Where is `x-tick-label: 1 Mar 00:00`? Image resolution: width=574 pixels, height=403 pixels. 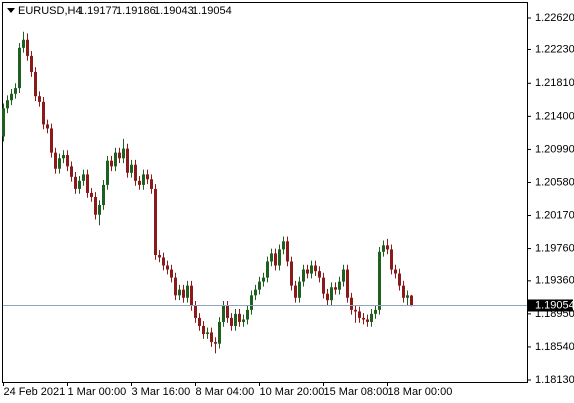 x-tick-label: 1 Mar 00:00 is located at coordinates (97, 392).